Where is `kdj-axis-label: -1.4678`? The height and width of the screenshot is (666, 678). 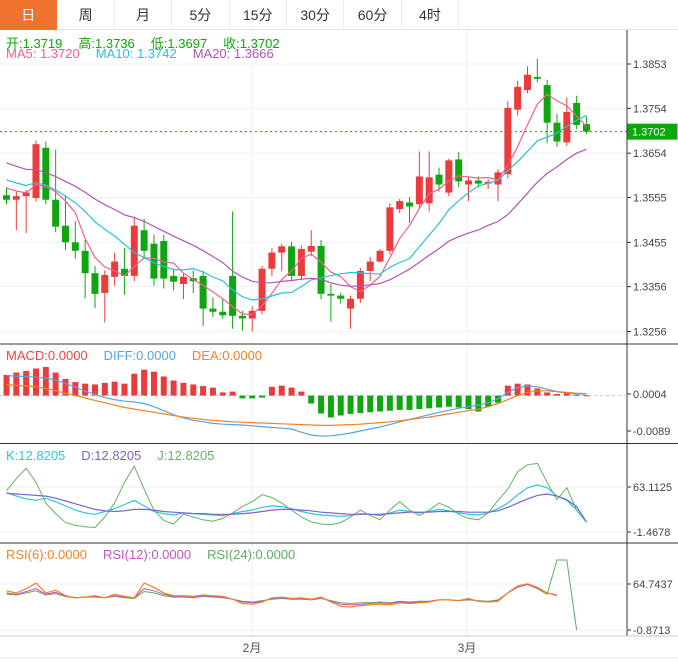 kdj-axis-label: -1.4678 is located at coordinates (651, 533).